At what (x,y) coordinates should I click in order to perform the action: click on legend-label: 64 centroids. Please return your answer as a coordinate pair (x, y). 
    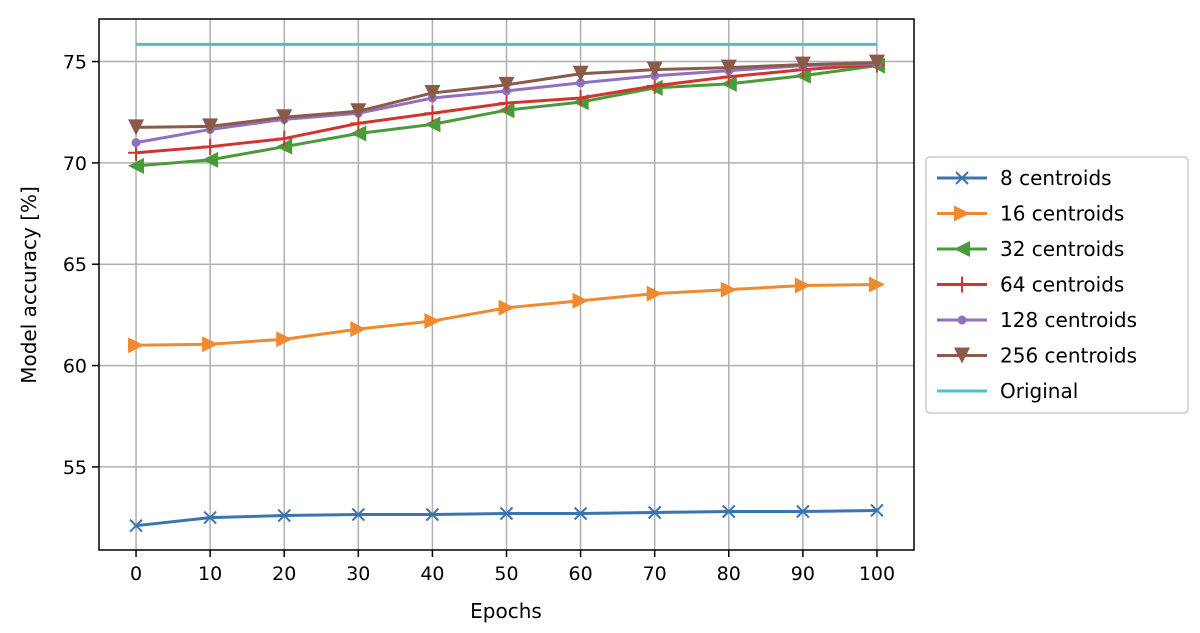
    Looking at the image, I should click on (1062, 285).